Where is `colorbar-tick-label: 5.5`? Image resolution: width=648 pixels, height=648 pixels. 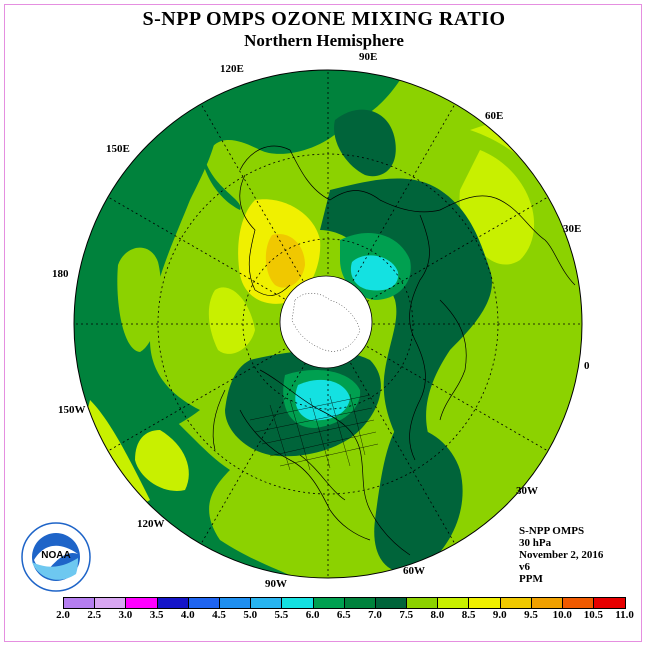 colorbar-tick-label: 5.5 is located at coordinates (281, 615).